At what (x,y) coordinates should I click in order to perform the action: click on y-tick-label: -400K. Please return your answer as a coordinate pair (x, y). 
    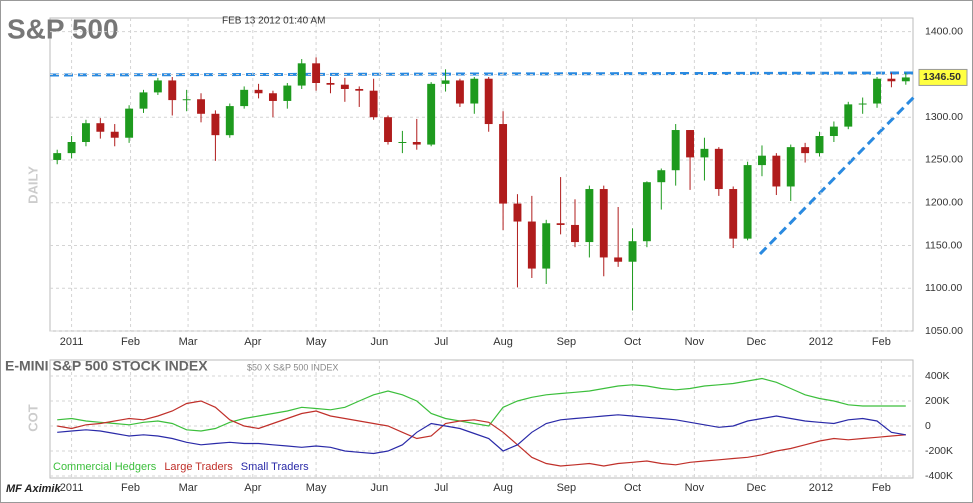
    Looking at the image, I should click on (939, 476).